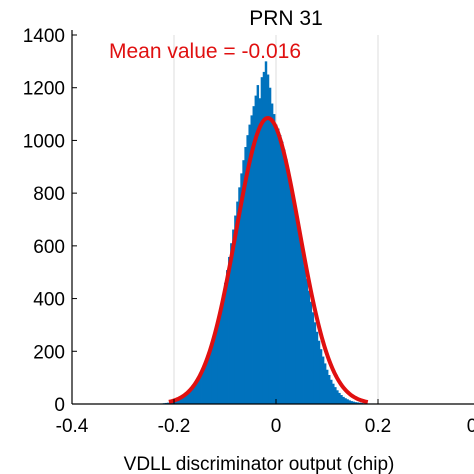 Image resolution: width=474 pixels, height=474 pixels. I want to click on chart-title: PRN 31, so click(286, 18).